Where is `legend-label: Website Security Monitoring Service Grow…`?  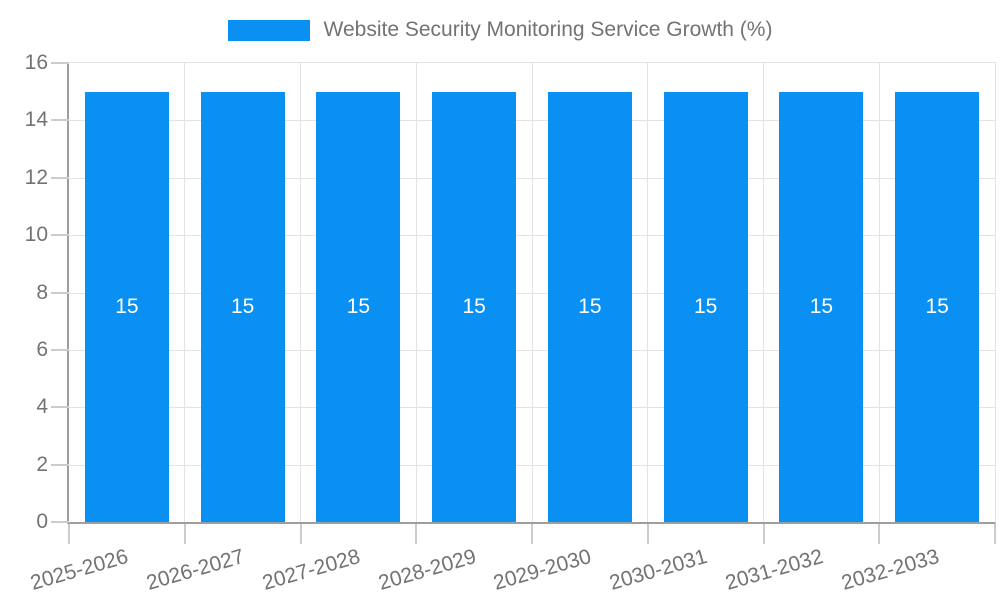
legend-label: Website Security Monitoring Service Grow… is located at coordinates (548, 29).